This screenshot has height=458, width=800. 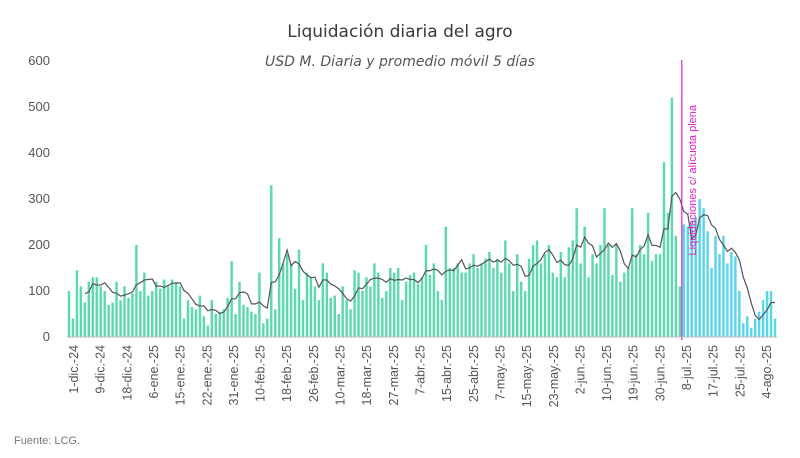 What do you see at coordinates (39, 152) in the screenshot?
I see `y-tick-label: 400` at bounding box center [39, 152].